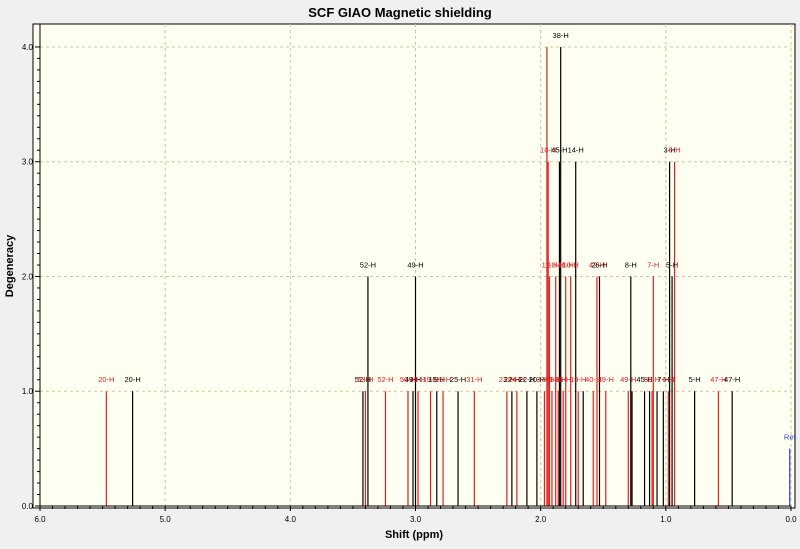 This screenshot has width=800, height=549. Describe the element at coordinates (541, 519) in the screenshot. I see `x-tick-label: 2.0` at that location.